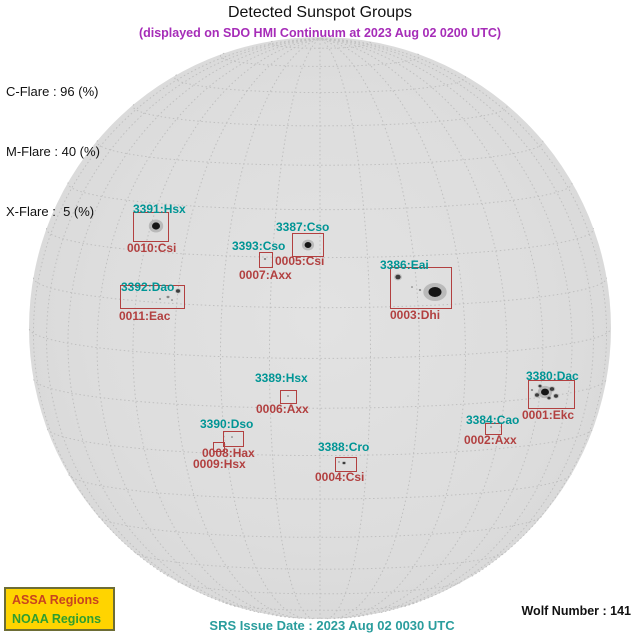 The image size is (640, 640). What do you see at coordinates (303, 227) in the screenshot?
I see `noaa-region-label: 3387:Cso` at bounding box center [303, 227].